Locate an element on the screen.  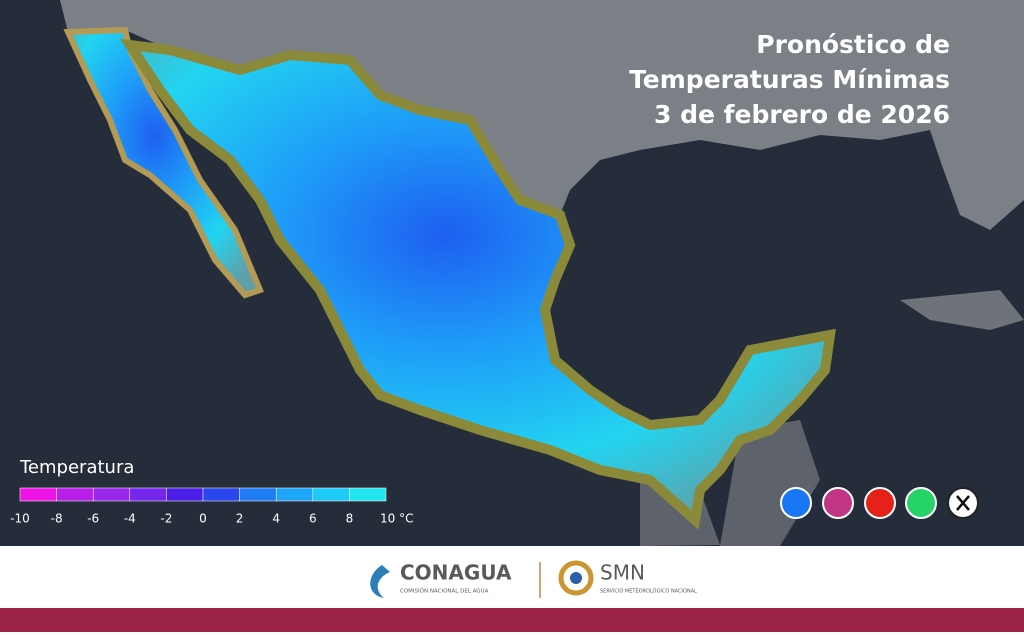
conagua-subtitle: COMISIÓN NACIONAL DEL AGUA is located at coordinates (444, 591).